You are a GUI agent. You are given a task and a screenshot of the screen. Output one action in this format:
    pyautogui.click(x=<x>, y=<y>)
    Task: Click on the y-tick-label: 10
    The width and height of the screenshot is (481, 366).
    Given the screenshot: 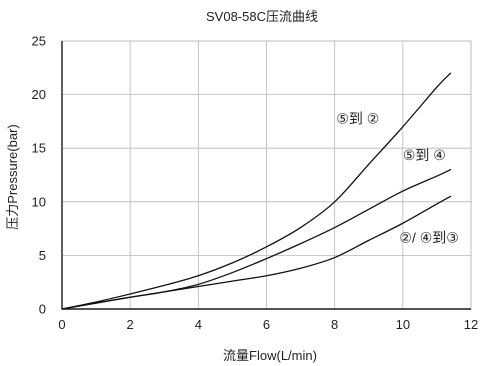 What is the action you would take?
    pyautogui.click(x=39, y=201)
    